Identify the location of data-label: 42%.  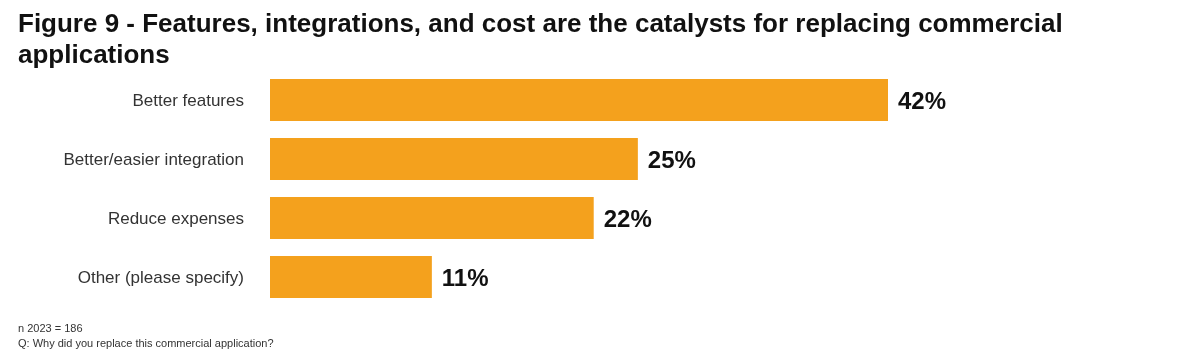
(922, 100).